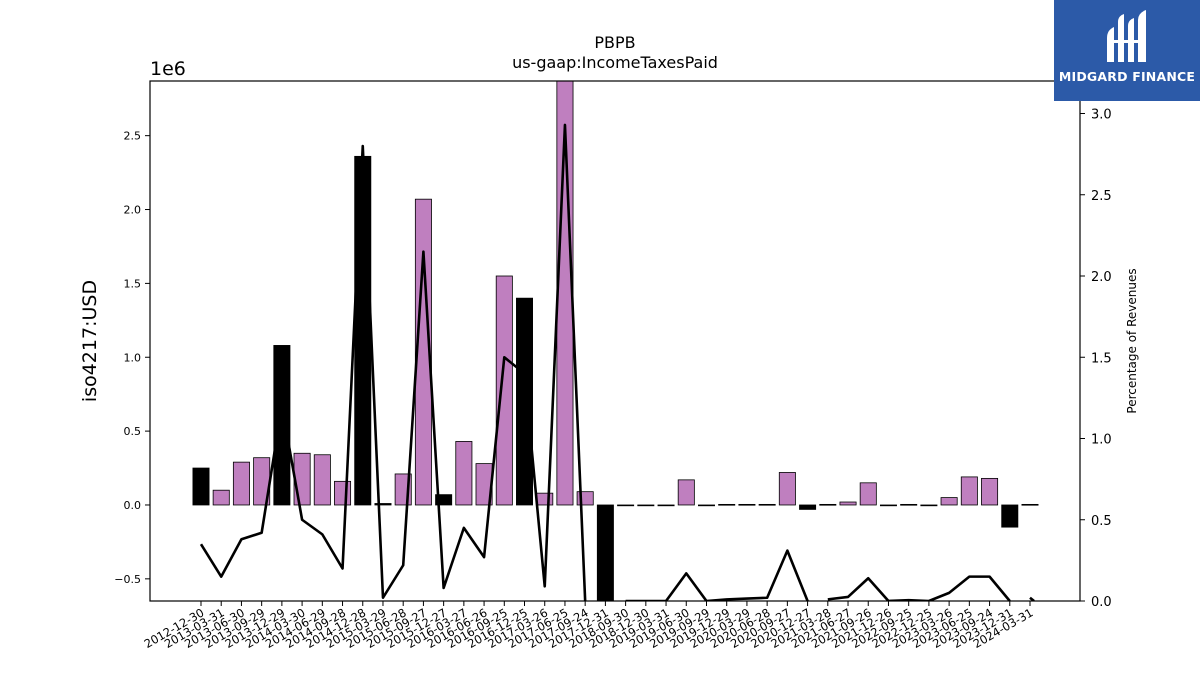  I want to click on y-offset-label: 1e6, so click(168, 69).